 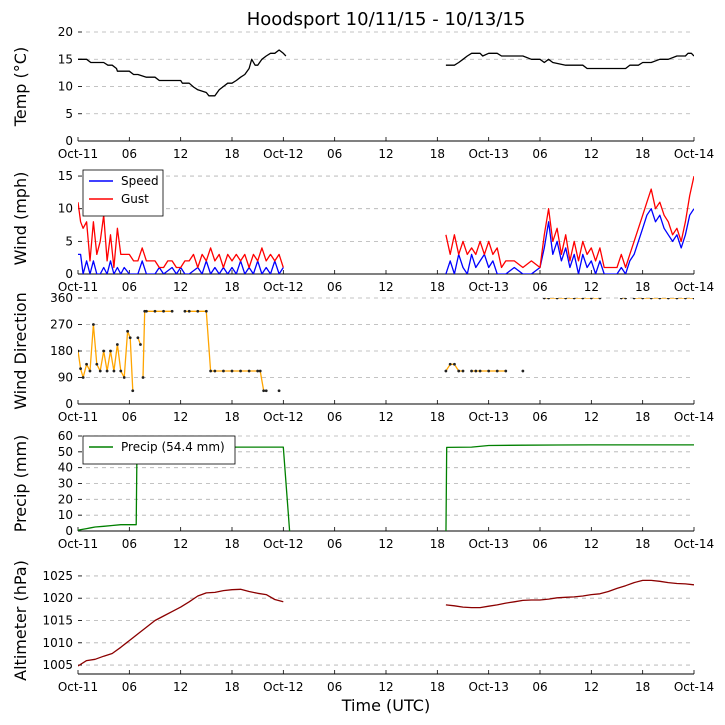 What do you see at coordinates (159, 450) in the screenshot?
I see `legend: Precip (54.4 mm)` at bounding box center [159, 450].